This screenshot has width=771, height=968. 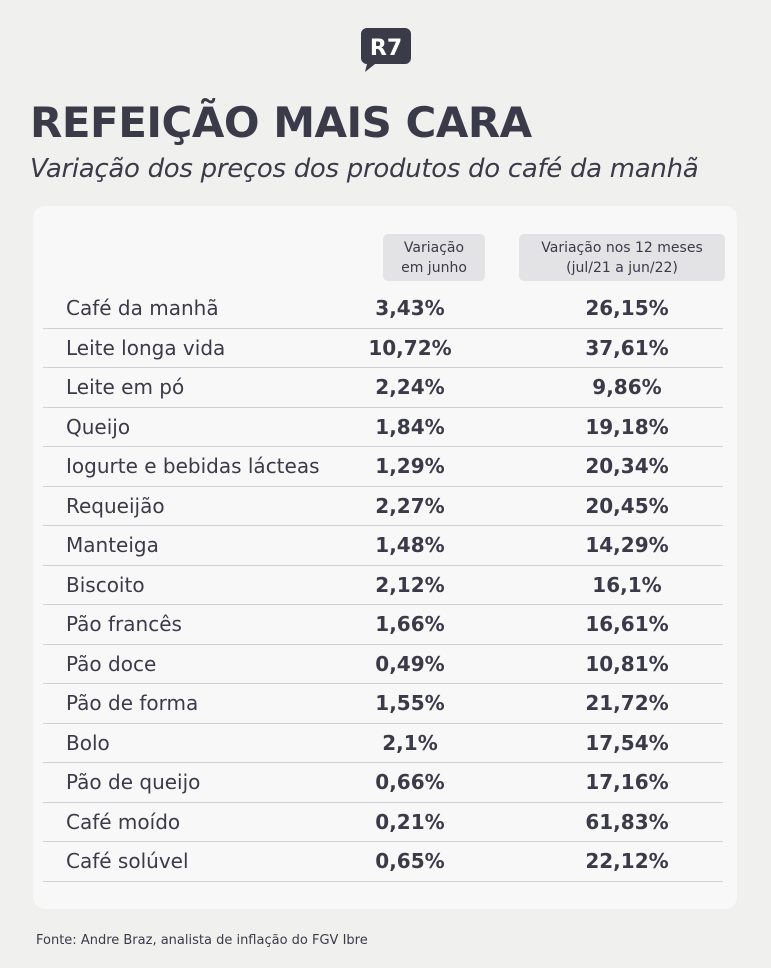 I want to click on twelve-month-variation-value: 16,61%, so click(x=627, y=624).